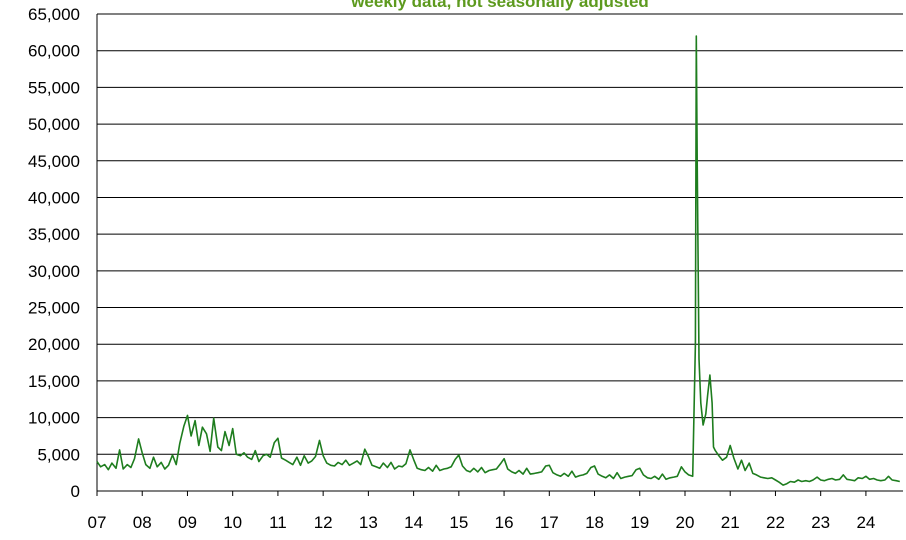 This screenshot has height=540, width=906. What do you see at coordinates (549, 522) in the screenshot?
I see `x-tick-label: 17` at bounding box center [549, 522].